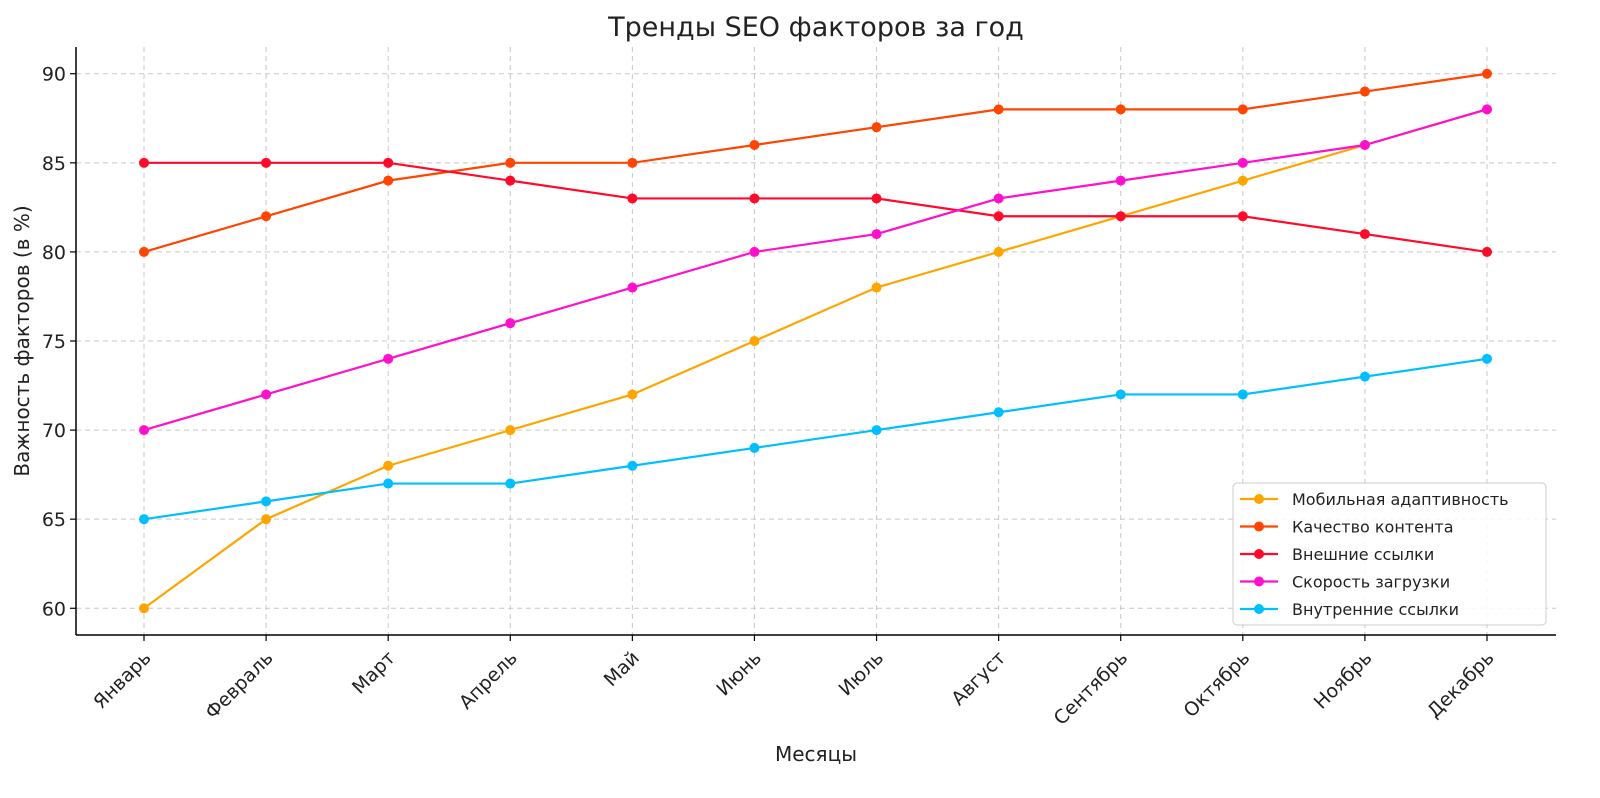 This screenshot has width=1600, height=798. What do you see at coordinates (1216, 684) in the screenshot?
I see `x-tick-label: Октябрь` at bounding box center [1216, 684].